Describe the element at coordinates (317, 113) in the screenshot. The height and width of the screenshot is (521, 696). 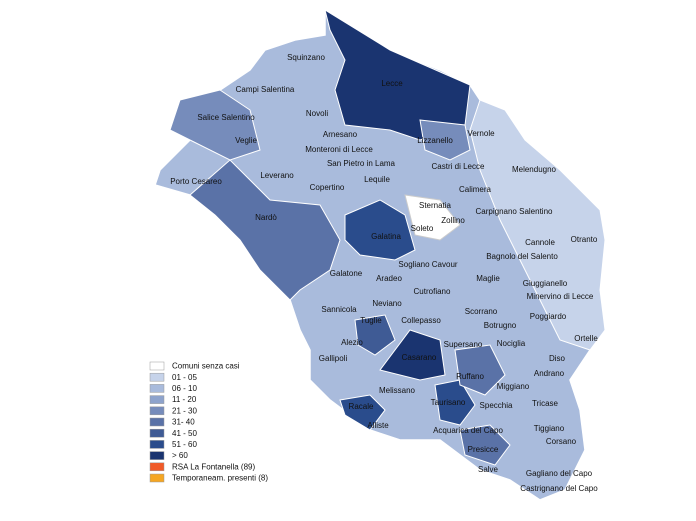
I see `town-label: Novoli` at that location.